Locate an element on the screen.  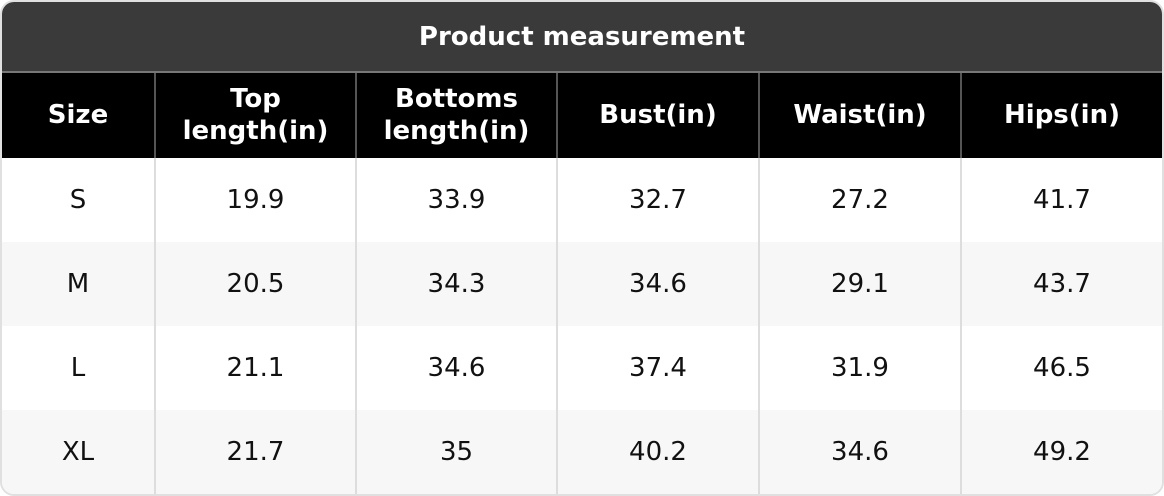
table-cell: L is located at coordinates (78, 368).